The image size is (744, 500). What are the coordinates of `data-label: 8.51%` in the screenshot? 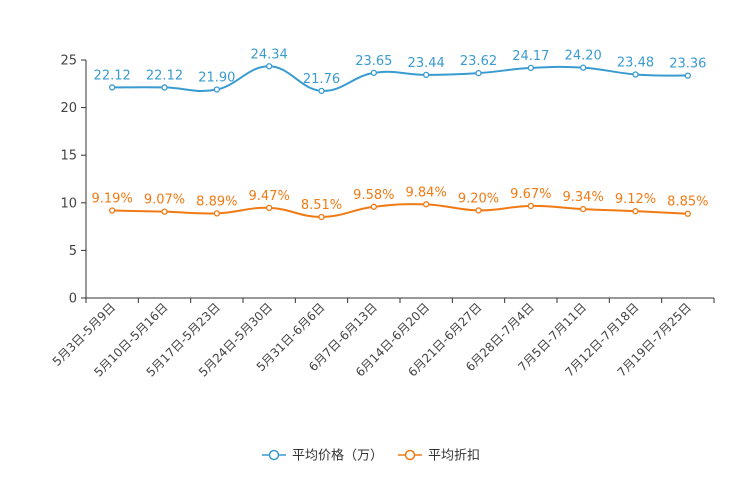 It's located at (321, 205).